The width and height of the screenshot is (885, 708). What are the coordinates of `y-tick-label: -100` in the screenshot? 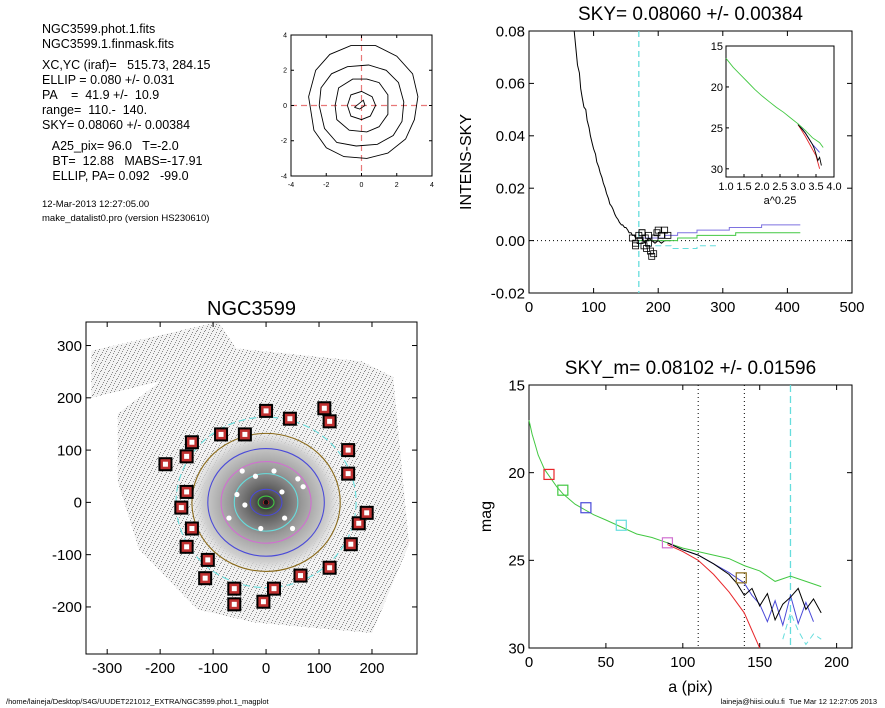 It's located at (67, 555).